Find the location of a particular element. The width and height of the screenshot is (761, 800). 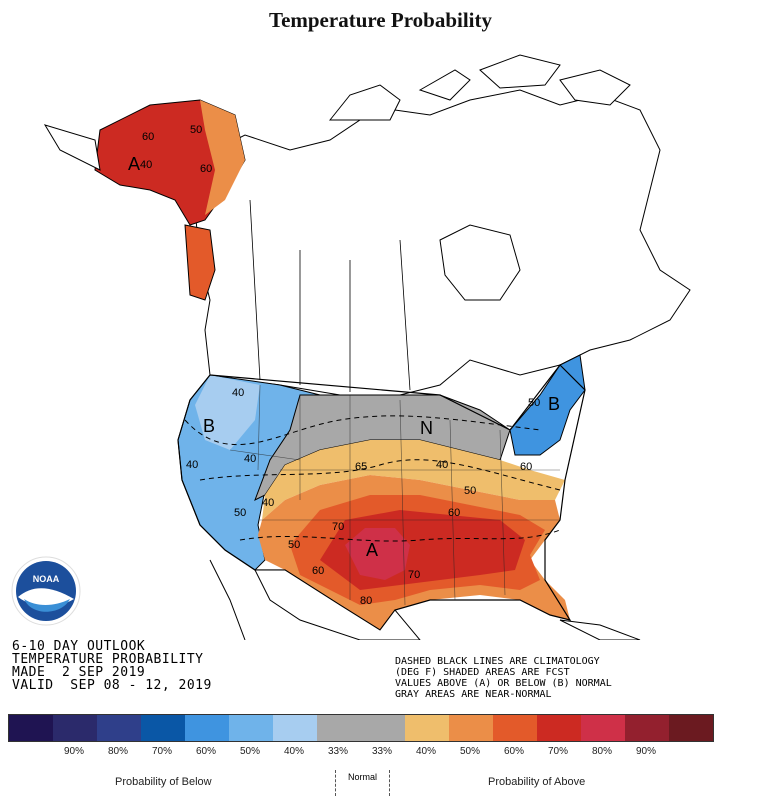

note-line: (DEG F) SHADED AREAS ARE FCST is located at coordinates (482, 672).